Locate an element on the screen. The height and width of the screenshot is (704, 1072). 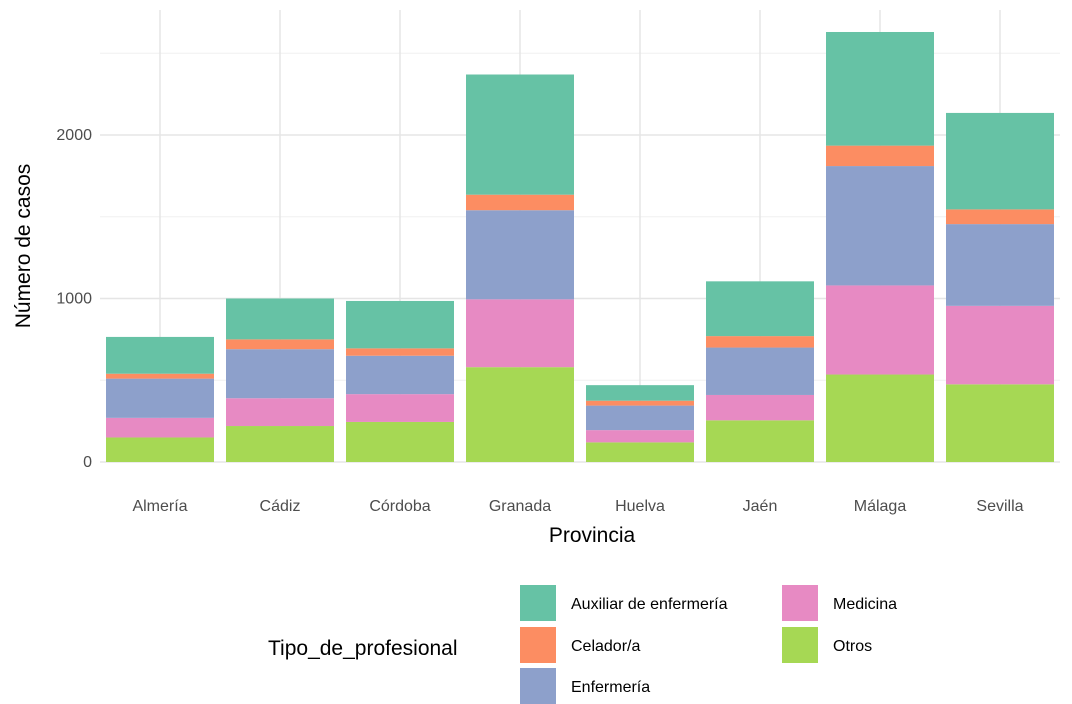
x-tick-label: Almería is located at coordinates (159, 506).